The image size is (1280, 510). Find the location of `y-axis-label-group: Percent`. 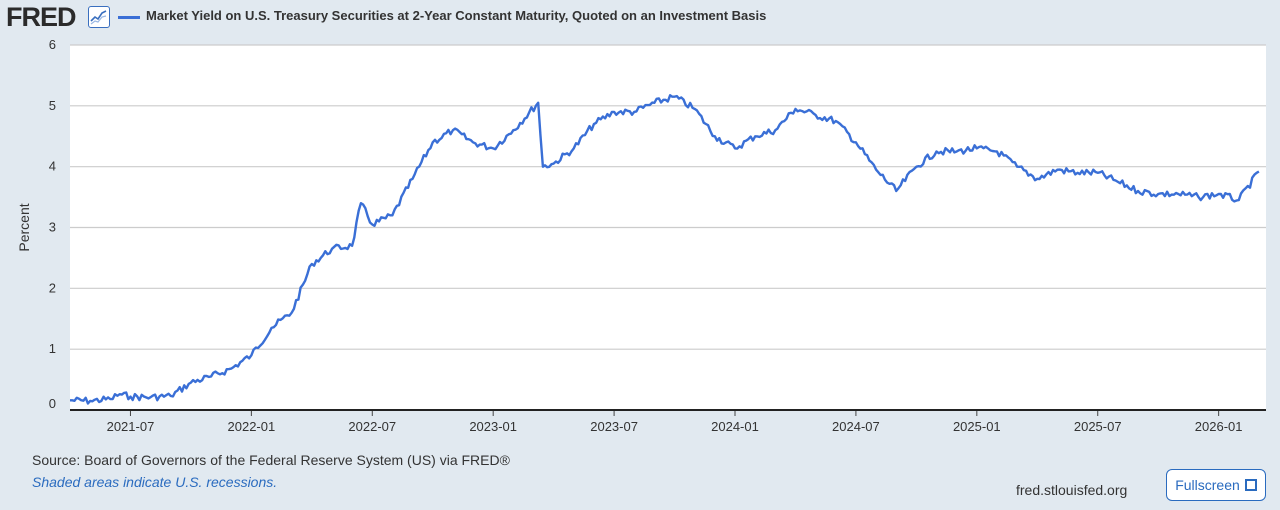

y-axis-label-group: Percent is located at coordinates (24, 227).